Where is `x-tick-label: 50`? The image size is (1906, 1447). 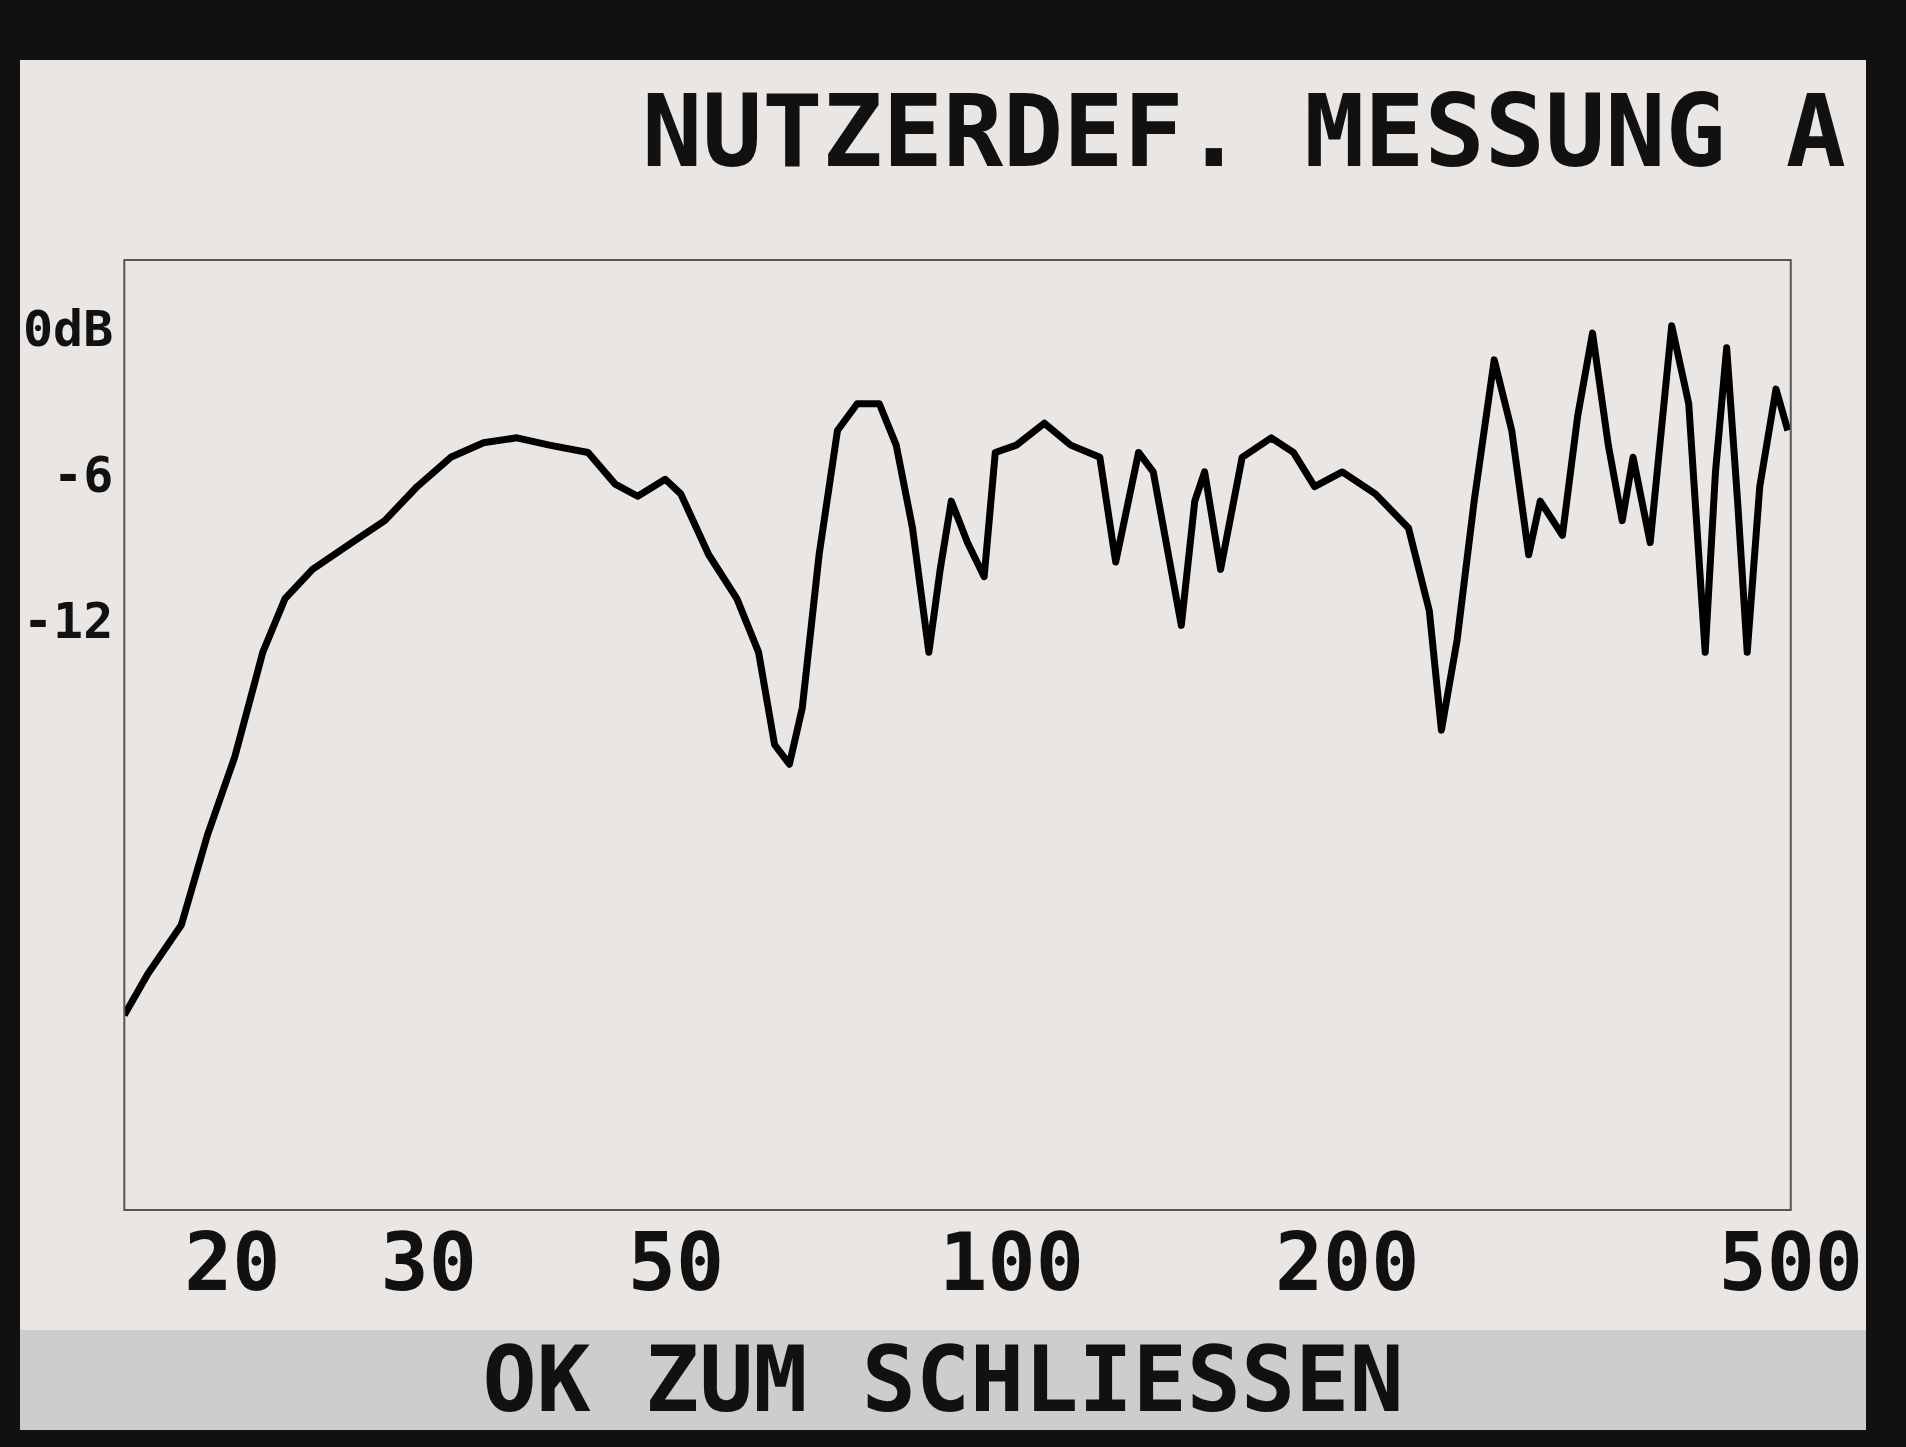
x-tick-label: 50 is located at coordinates (676, 1262).